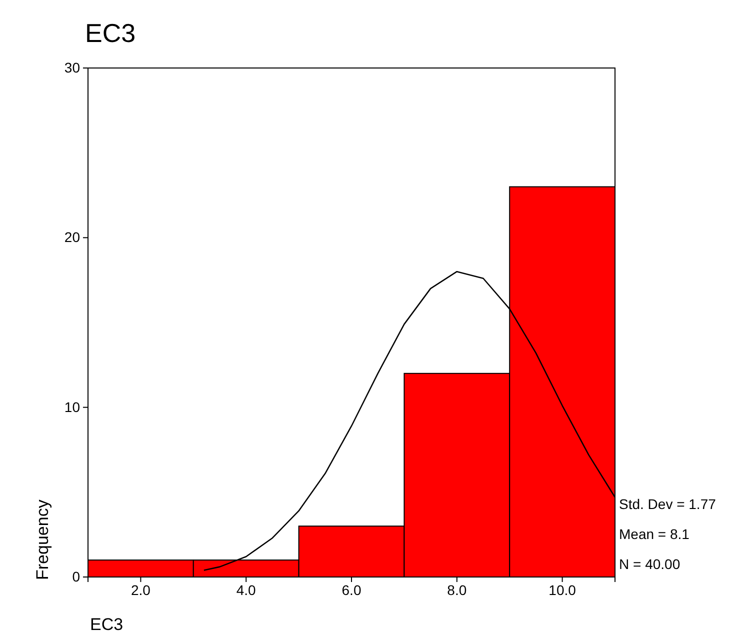 This screenshot has width=752, height=642. I want to click on y-tick-label: 20, so click(72, 237).